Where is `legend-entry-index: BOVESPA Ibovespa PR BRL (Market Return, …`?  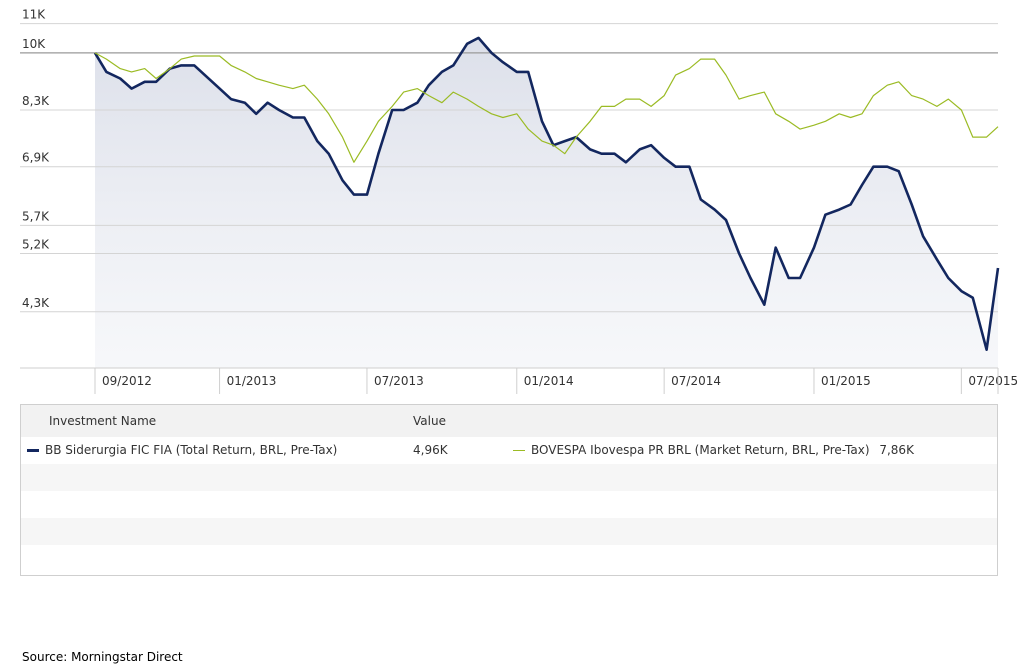
legend-entry-index: BOVESPA Ibovespa PR BRL (Market Return, … is located at coordinates (713, 450).